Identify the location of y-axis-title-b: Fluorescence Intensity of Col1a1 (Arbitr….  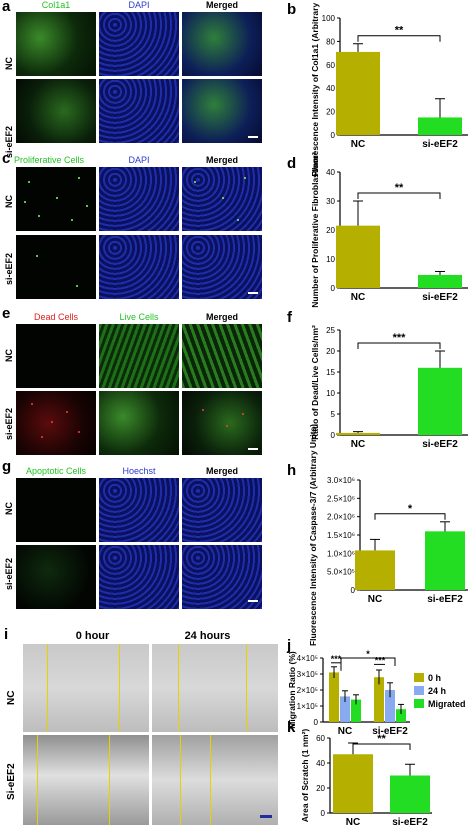
(315, 88).